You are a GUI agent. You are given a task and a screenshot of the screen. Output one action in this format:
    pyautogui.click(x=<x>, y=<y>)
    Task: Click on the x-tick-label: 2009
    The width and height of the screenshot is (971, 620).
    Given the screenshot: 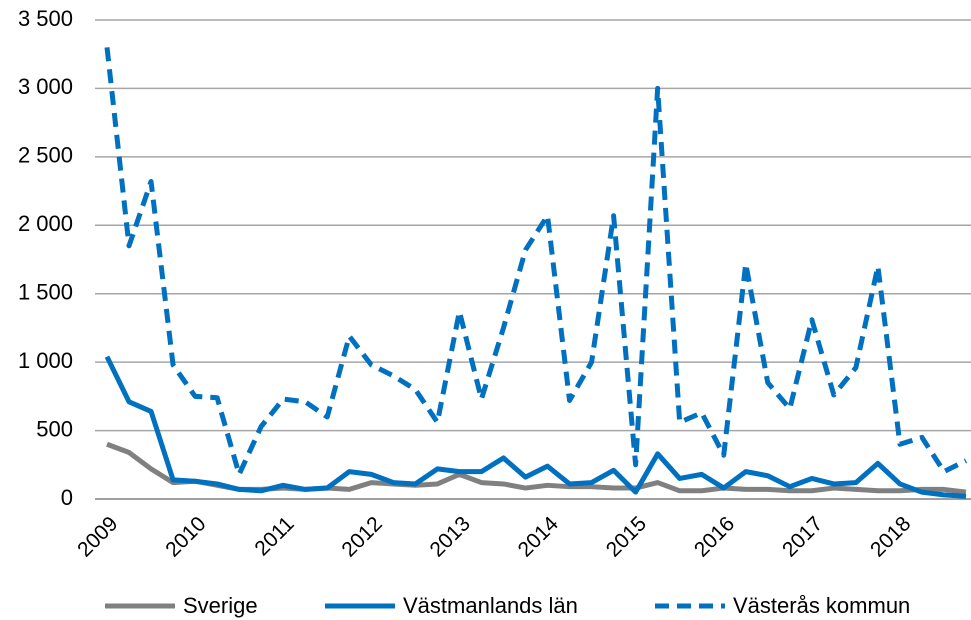 What is the action you would take?
    pyautogui.click(x=97, y=536)
    